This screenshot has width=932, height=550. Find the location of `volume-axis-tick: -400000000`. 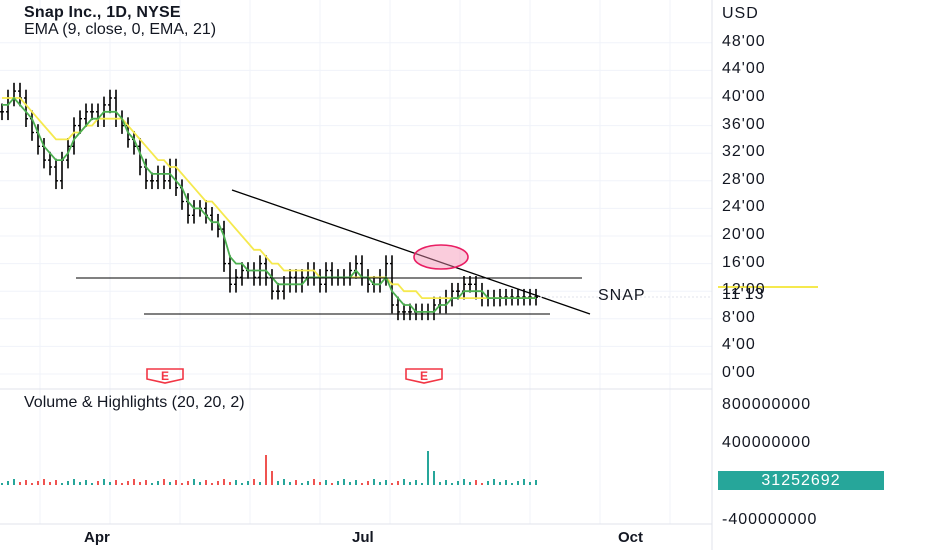

volume-axis-tick: -400000000 is located at coordinates (770, 519).